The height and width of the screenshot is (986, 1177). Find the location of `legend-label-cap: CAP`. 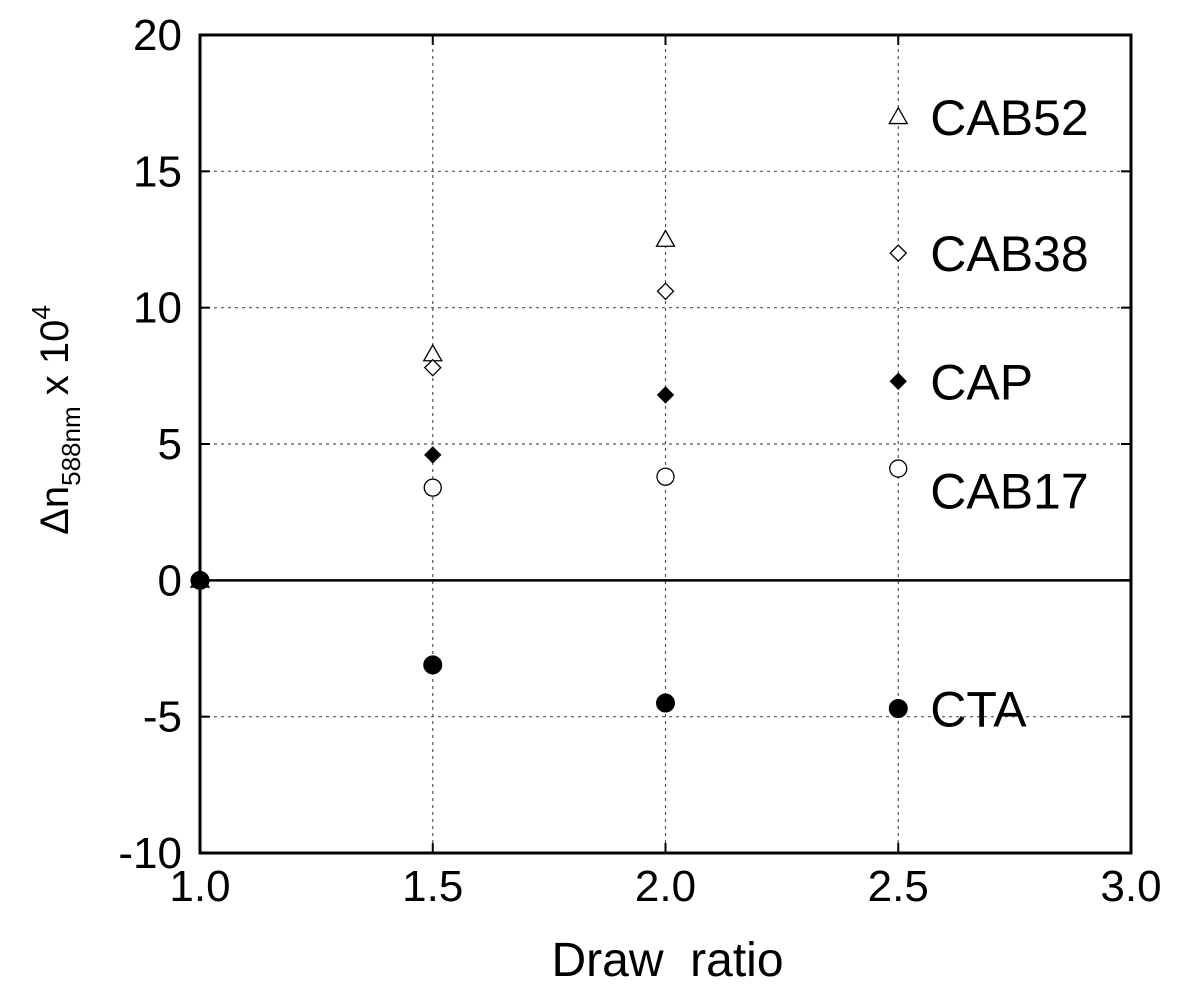

legend-label-cap: CAP is located at coordinates (981, 382).